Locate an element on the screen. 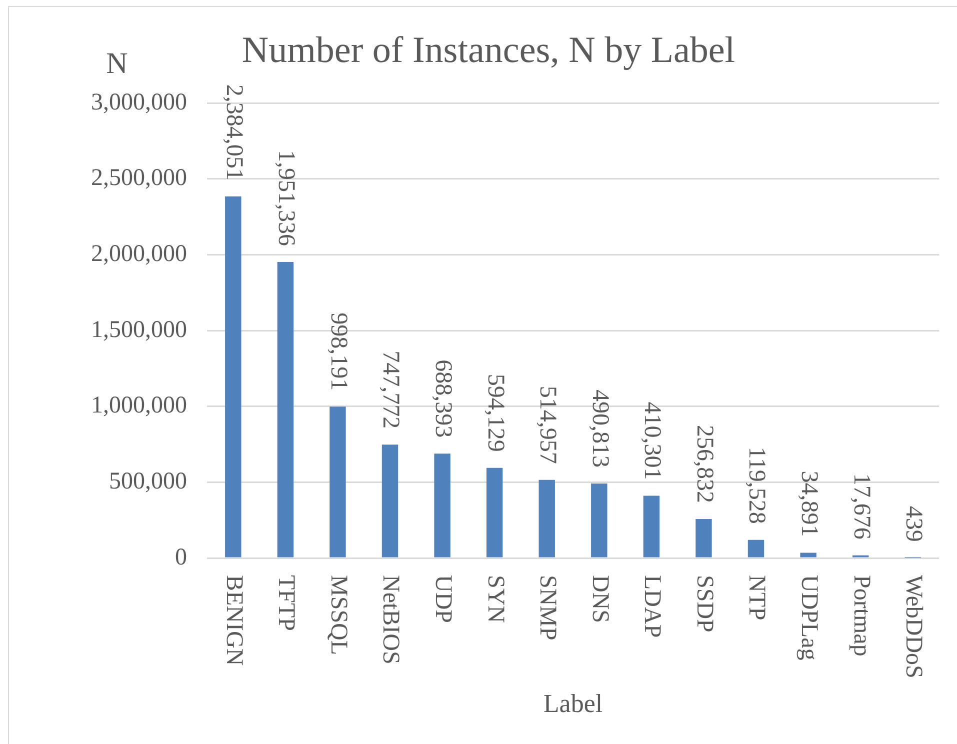  x-tick-label: NTP is located at coordinates (757, 597).